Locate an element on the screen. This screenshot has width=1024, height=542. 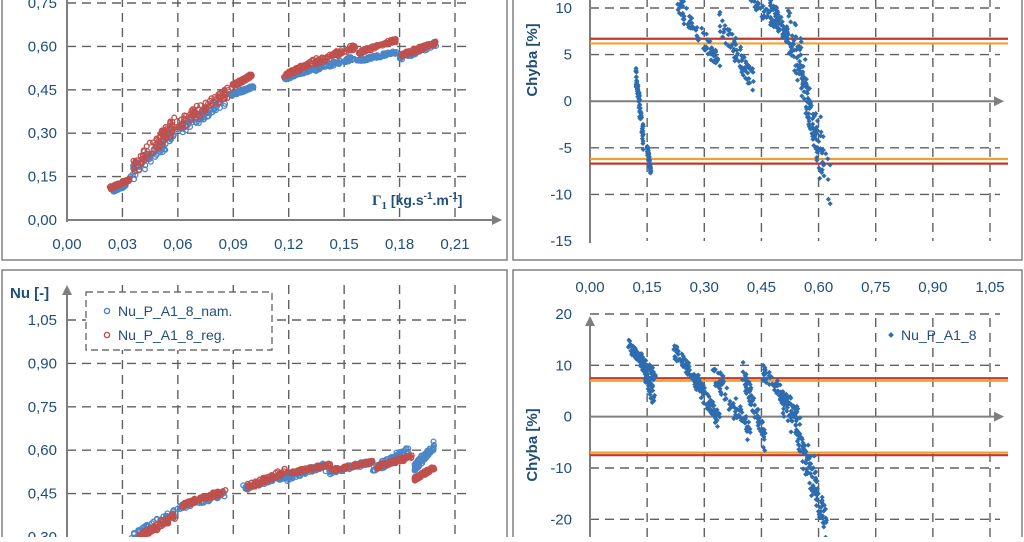
x-tick-label: 0,90 is located at coordinates (932, 287).